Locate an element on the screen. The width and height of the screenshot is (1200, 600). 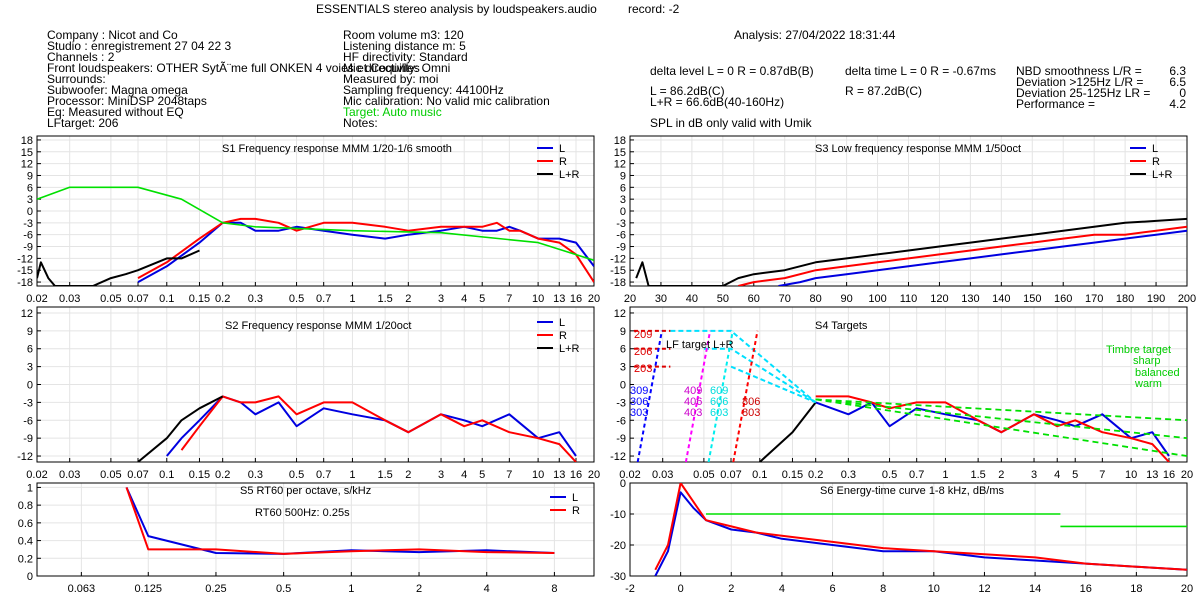
x-tick-label: 5 is located at coordinates (482, 299).